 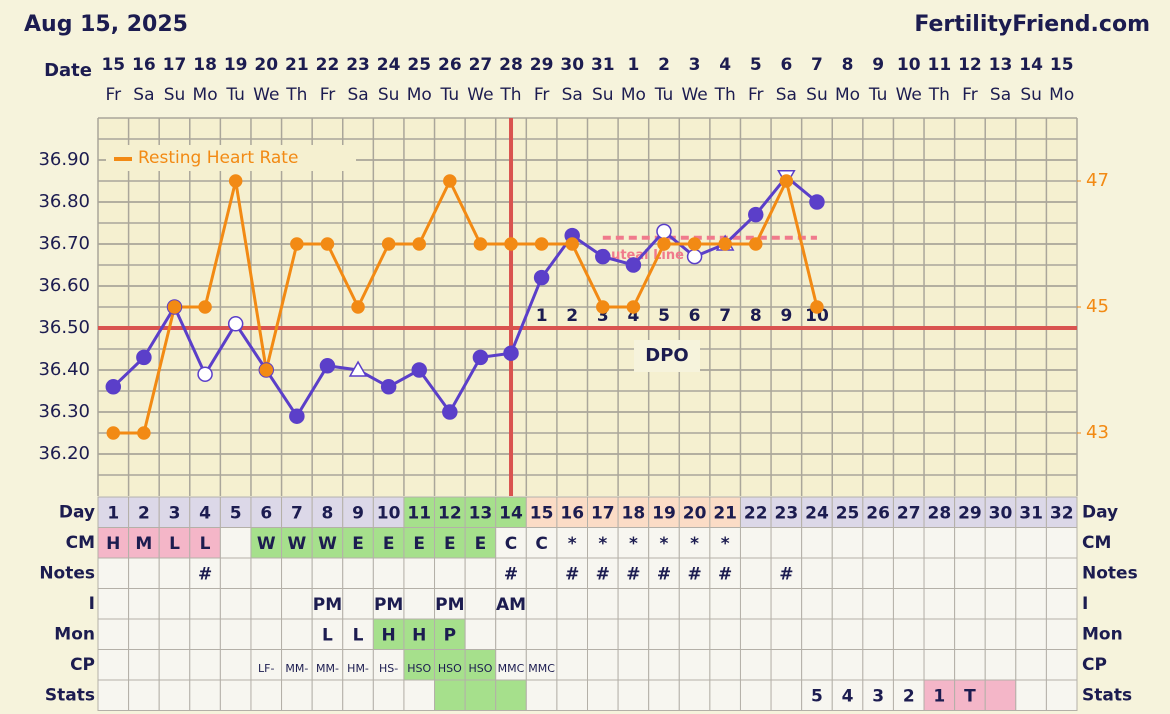 I want to click on weekday: Mo, so click(x=633, y=95).